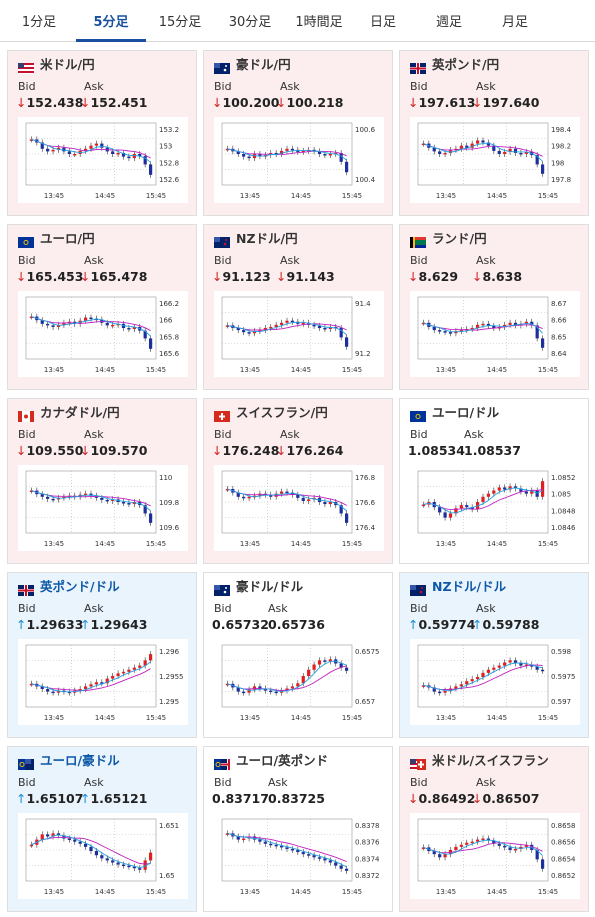 This screenshot has height=917, width=595. What do you see at coordinates (80, 760) in the screenshot?
I see `currency-pair-link: ユーロ/豪ドル` at bounding box center [80, 760].